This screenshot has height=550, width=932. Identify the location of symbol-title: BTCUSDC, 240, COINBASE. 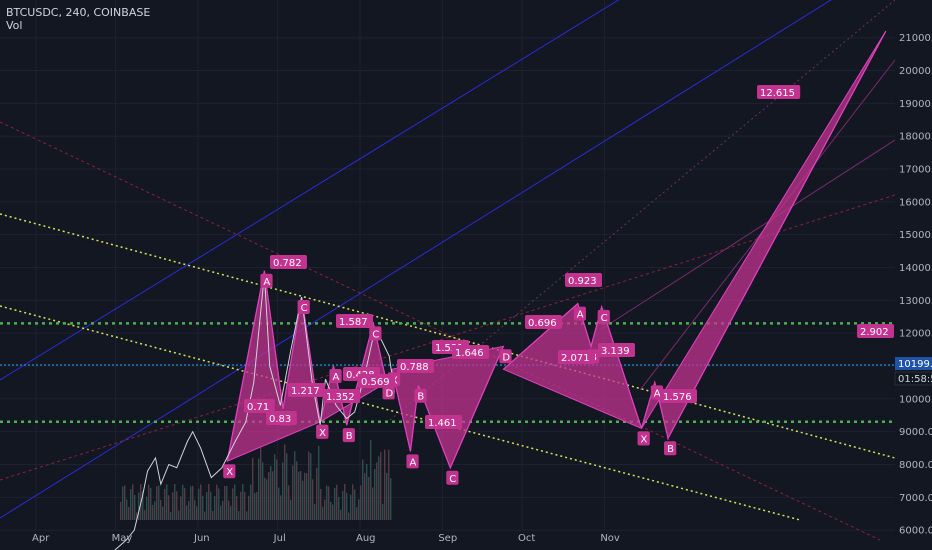
(78, 12).